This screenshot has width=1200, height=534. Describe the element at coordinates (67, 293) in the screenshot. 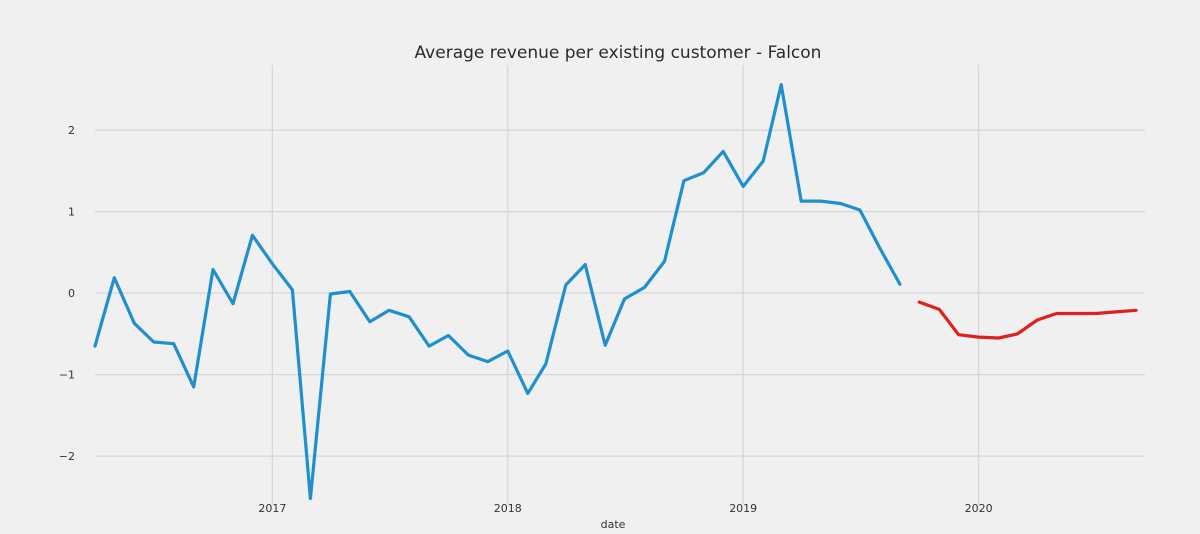

I see `y-axis-ticks: 2 1 0 −1 −2` at that location.